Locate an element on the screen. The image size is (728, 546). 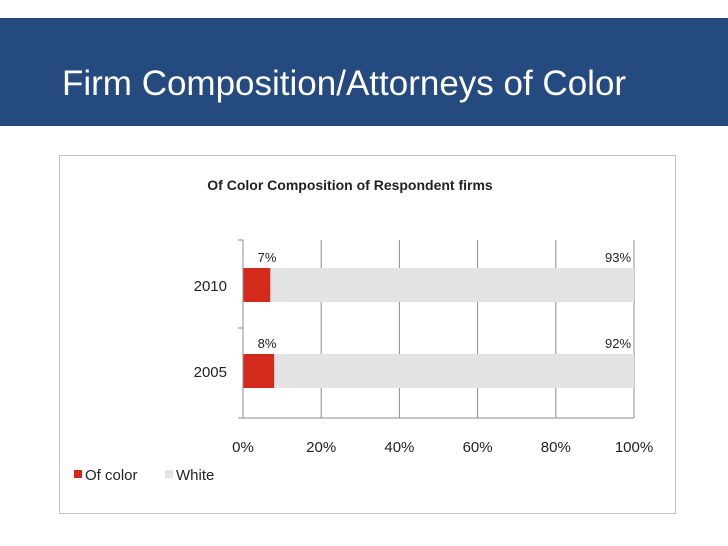
y-category-label: 2005 is located at coordinates (210, 372).